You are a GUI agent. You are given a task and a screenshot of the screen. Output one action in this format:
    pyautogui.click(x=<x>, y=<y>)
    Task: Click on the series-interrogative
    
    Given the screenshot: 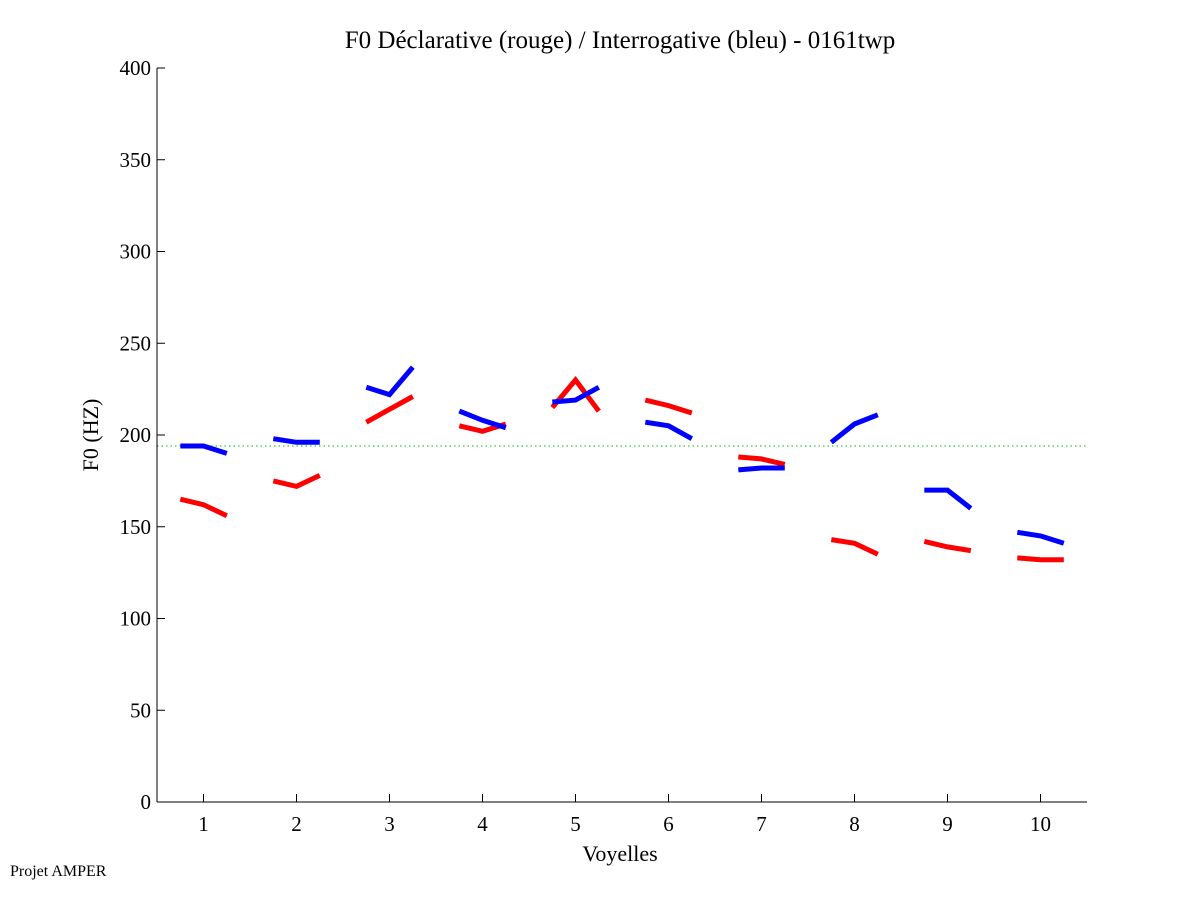 What is the action you would take?
    pyautogui.click(x=622, y=455)
    